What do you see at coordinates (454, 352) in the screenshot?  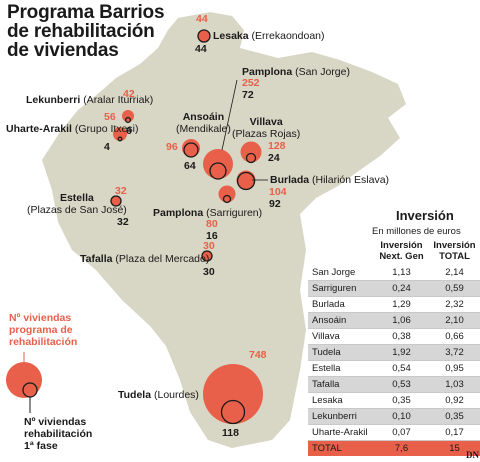 I see `row-total: 3,72` at bounding box center [454, 352].